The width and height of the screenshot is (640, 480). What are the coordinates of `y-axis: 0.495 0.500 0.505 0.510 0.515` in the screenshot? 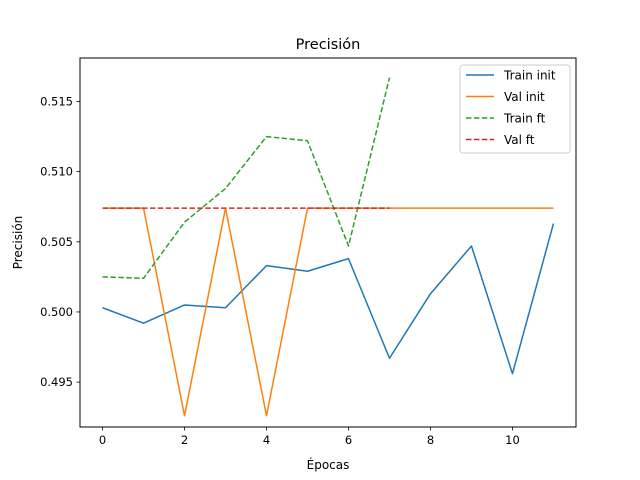 It's located at (60, 241).